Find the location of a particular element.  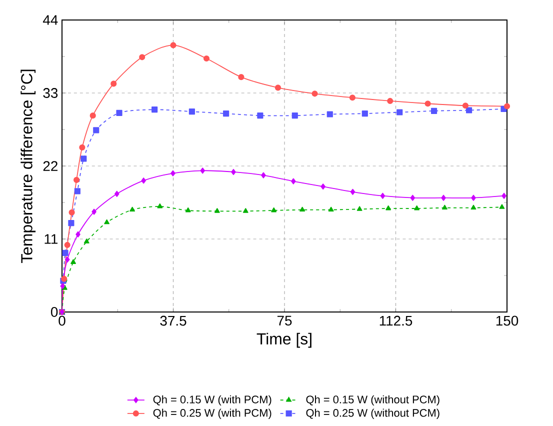

legend-label: Qh = 0.25 W (with PCM) is located at coordinates (212, 413).